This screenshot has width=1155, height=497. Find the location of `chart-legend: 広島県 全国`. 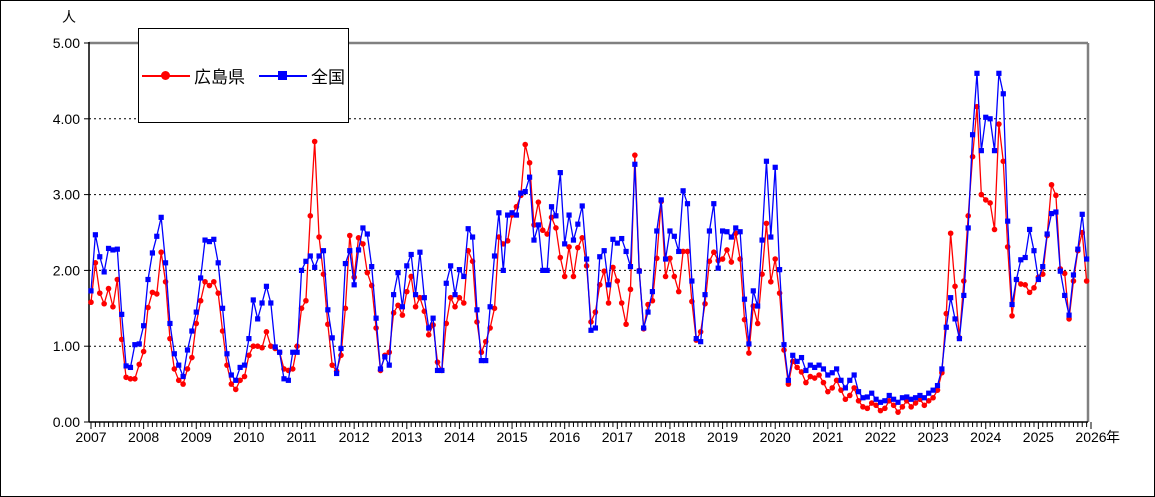

chart-legend: 広島県 全国 is located at coordinates (243, 75).